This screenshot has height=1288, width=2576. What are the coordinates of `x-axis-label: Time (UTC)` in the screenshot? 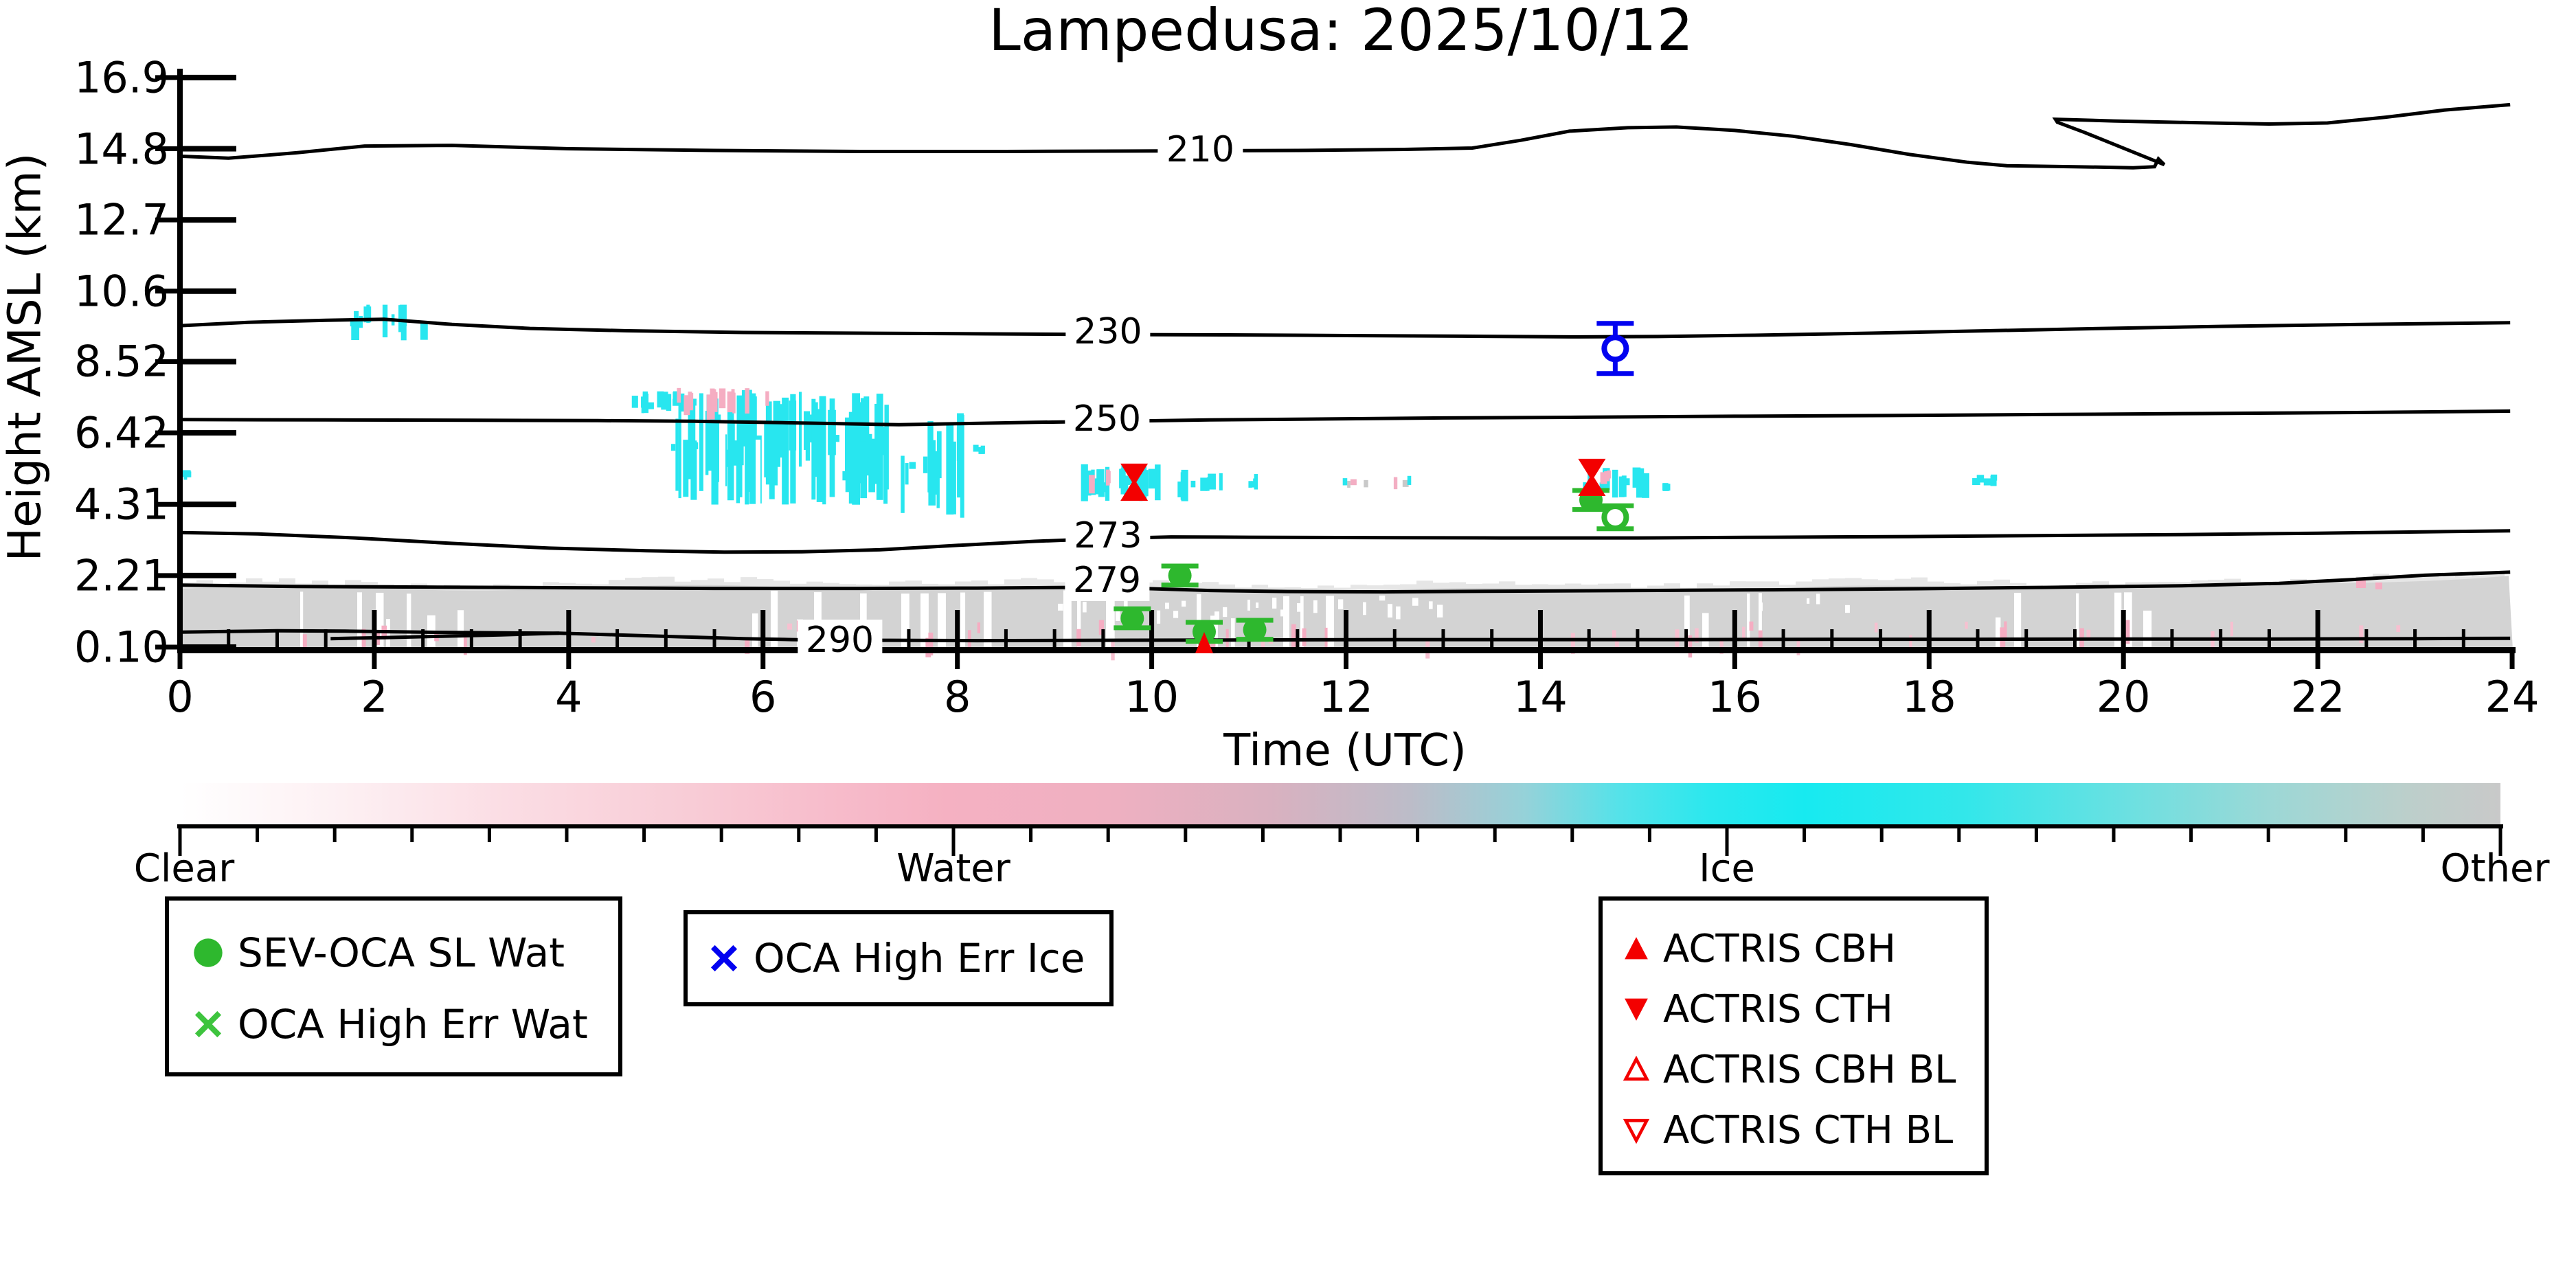 It's located at (1345, 750).